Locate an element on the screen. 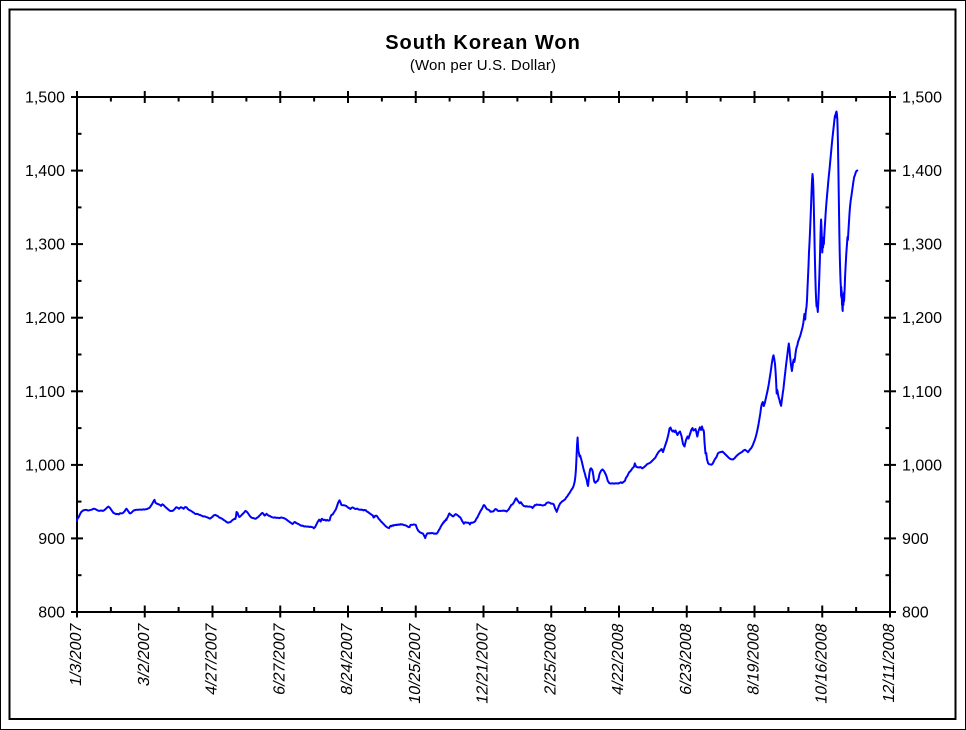 The width and height of the screenshot is (966, 730). svg-text: 3/2/2007 is located at coordinates (144, 655).